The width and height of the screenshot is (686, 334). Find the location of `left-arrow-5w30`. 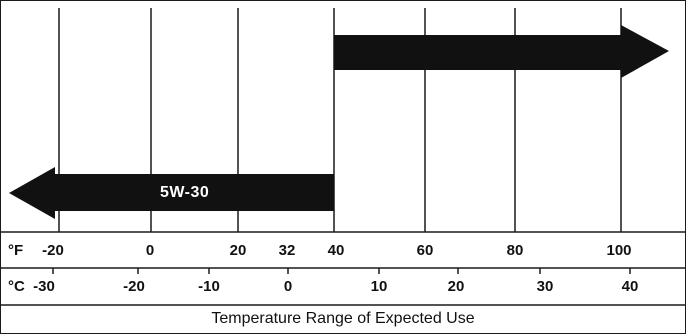

left-arrow-5w30 is located at coordinates (171, 193).